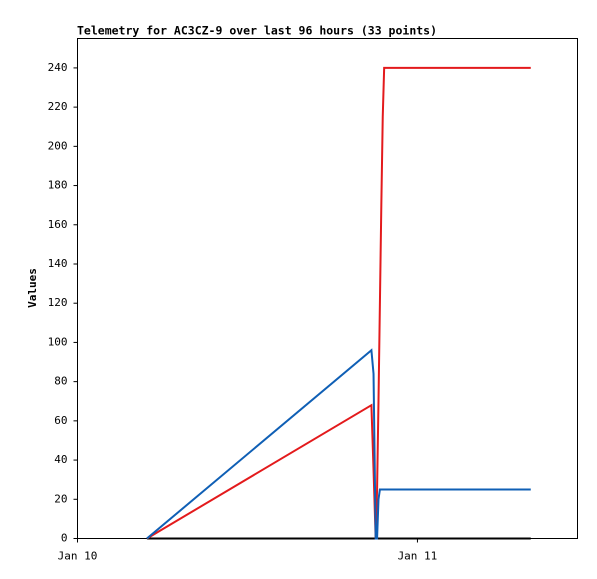  Describe the element at coordinates (58, 224) in the screenshot. I see `y-tick-label: 160` at that location.